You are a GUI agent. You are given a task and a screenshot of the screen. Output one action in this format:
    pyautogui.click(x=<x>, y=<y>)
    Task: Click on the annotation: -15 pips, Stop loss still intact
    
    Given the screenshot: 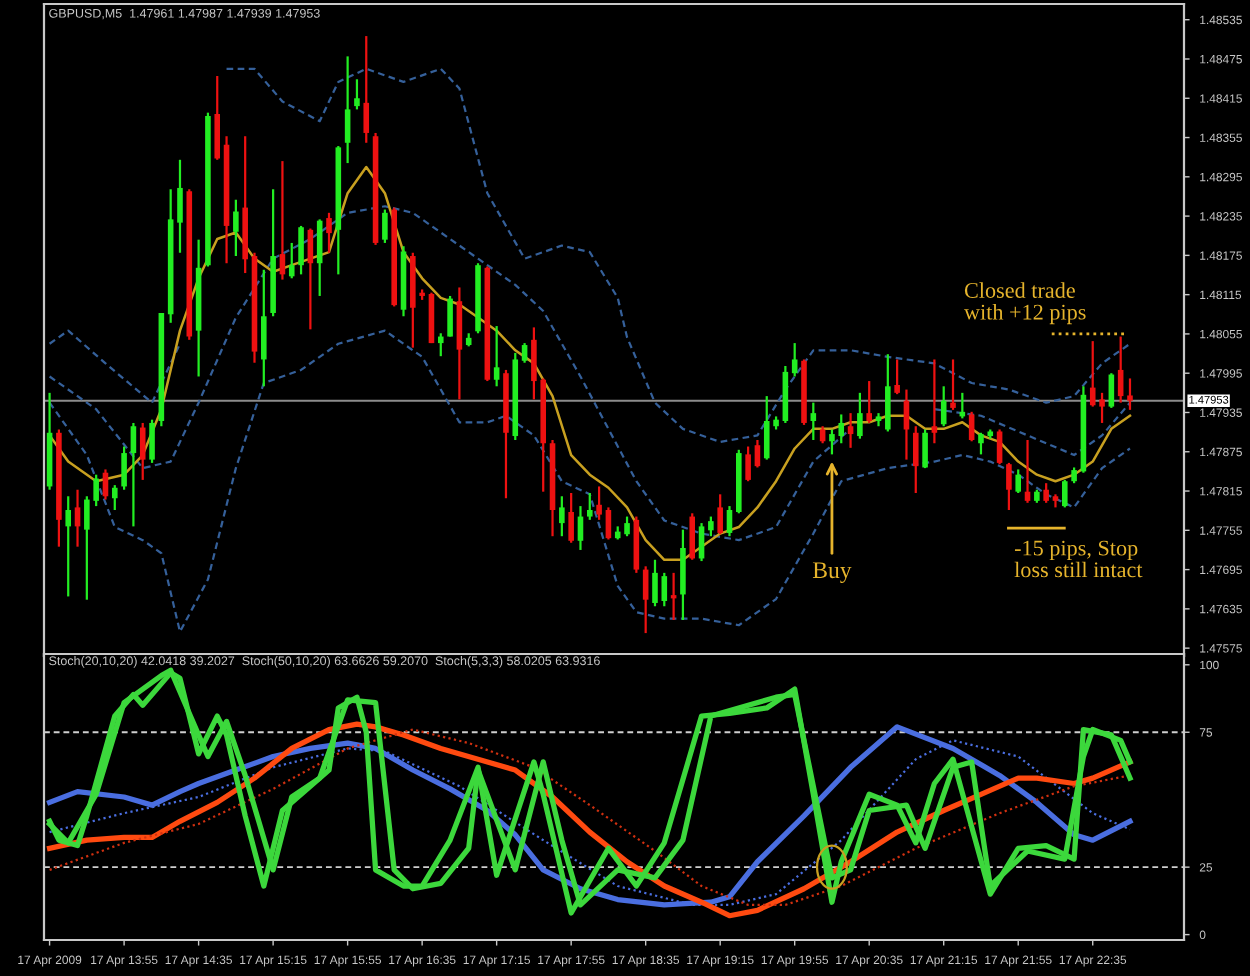 What is the action you would take?
    pyautogui.click(x=1078, y=559)
    